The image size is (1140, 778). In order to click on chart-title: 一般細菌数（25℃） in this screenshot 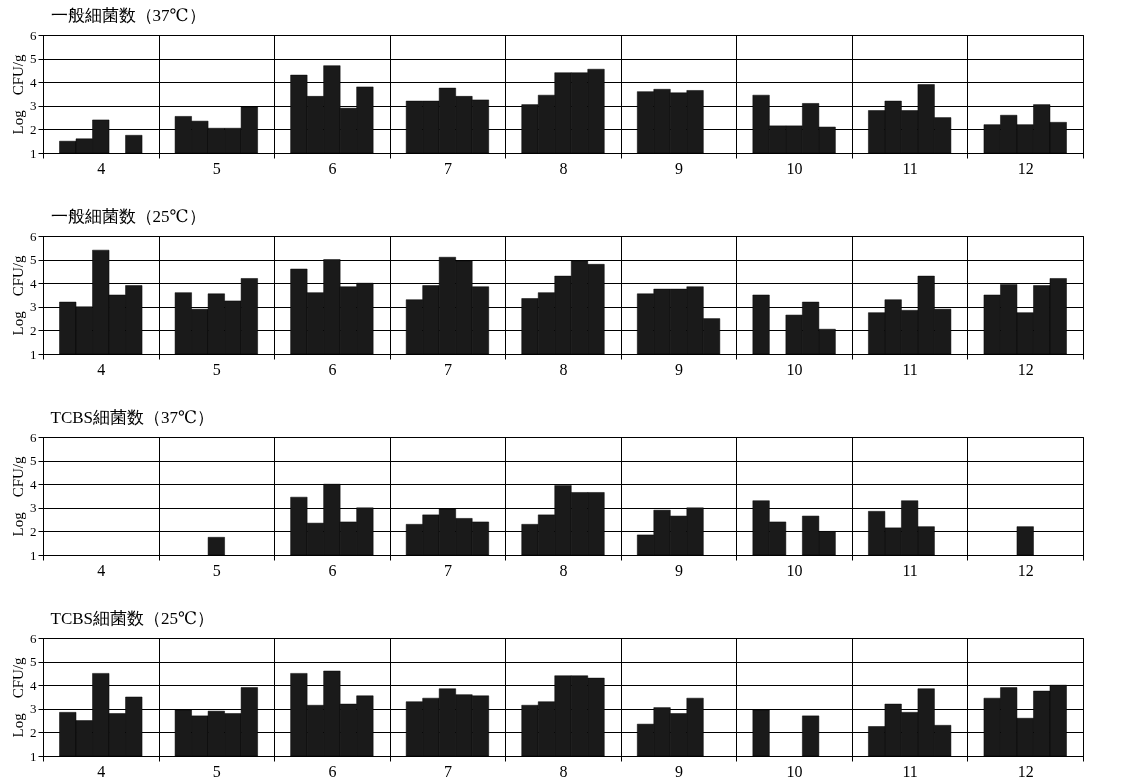, I will do `click(128, 216)`.